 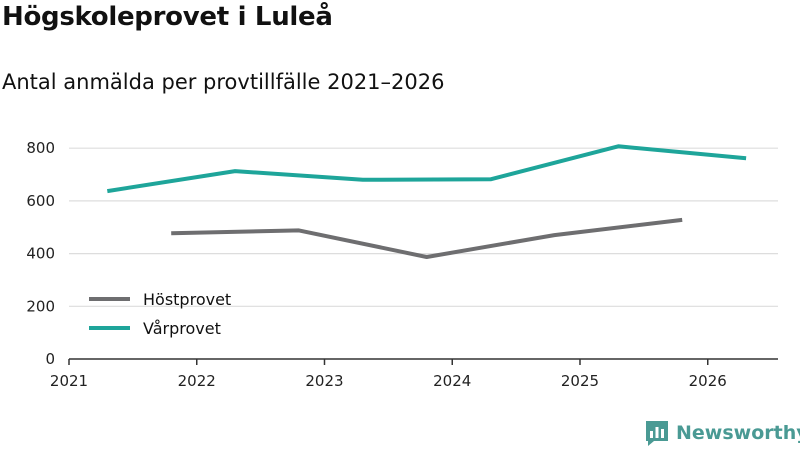 What do you see at coordinates (452, 381) in the screenshot?
I see `x-tick-label: 2024` at bounding box center [452, 381].